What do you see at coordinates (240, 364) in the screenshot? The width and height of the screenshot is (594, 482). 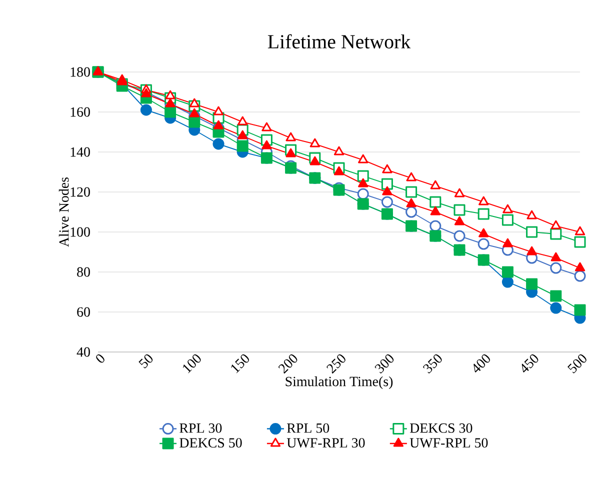 I see `x-tick-label: 150` at bounding box center [240, 364].